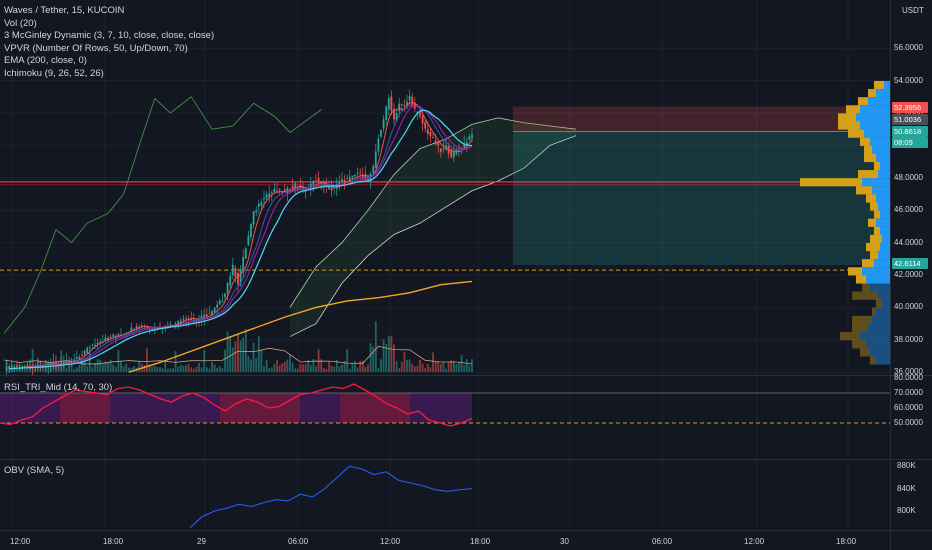 The height and width of the screenshot is (550, 932). I want to click on price-tick-label: 56.0000, so click(908, 48).